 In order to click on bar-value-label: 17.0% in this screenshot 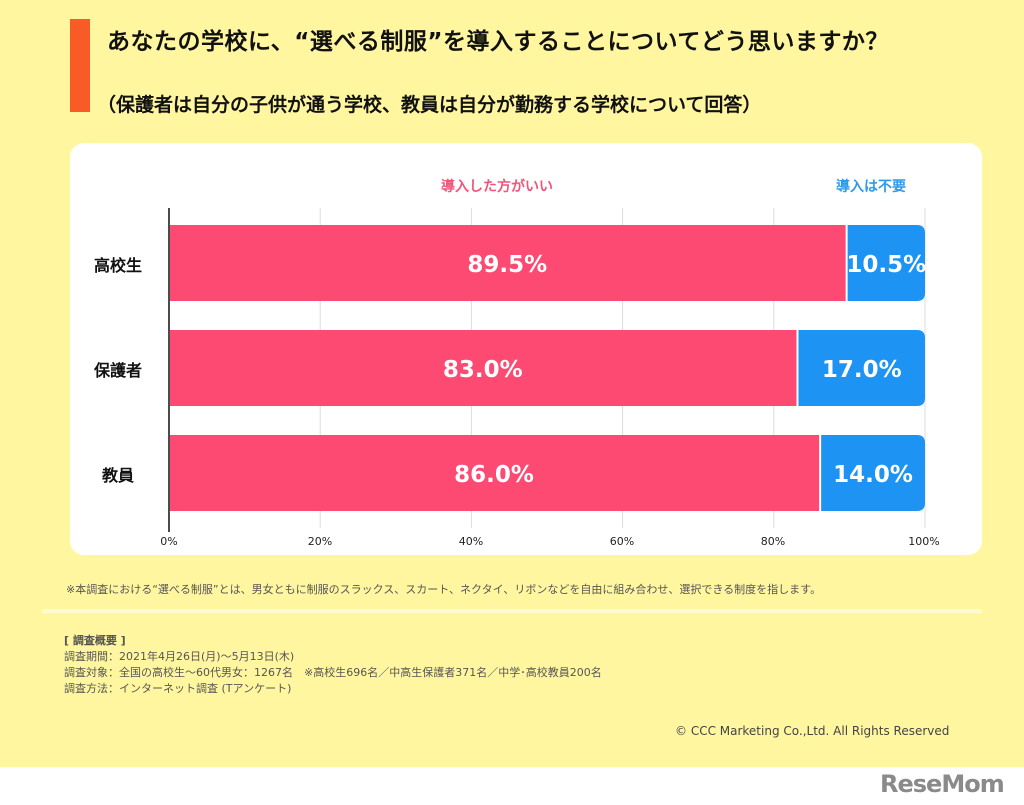, I will do `click(862, 370)`.